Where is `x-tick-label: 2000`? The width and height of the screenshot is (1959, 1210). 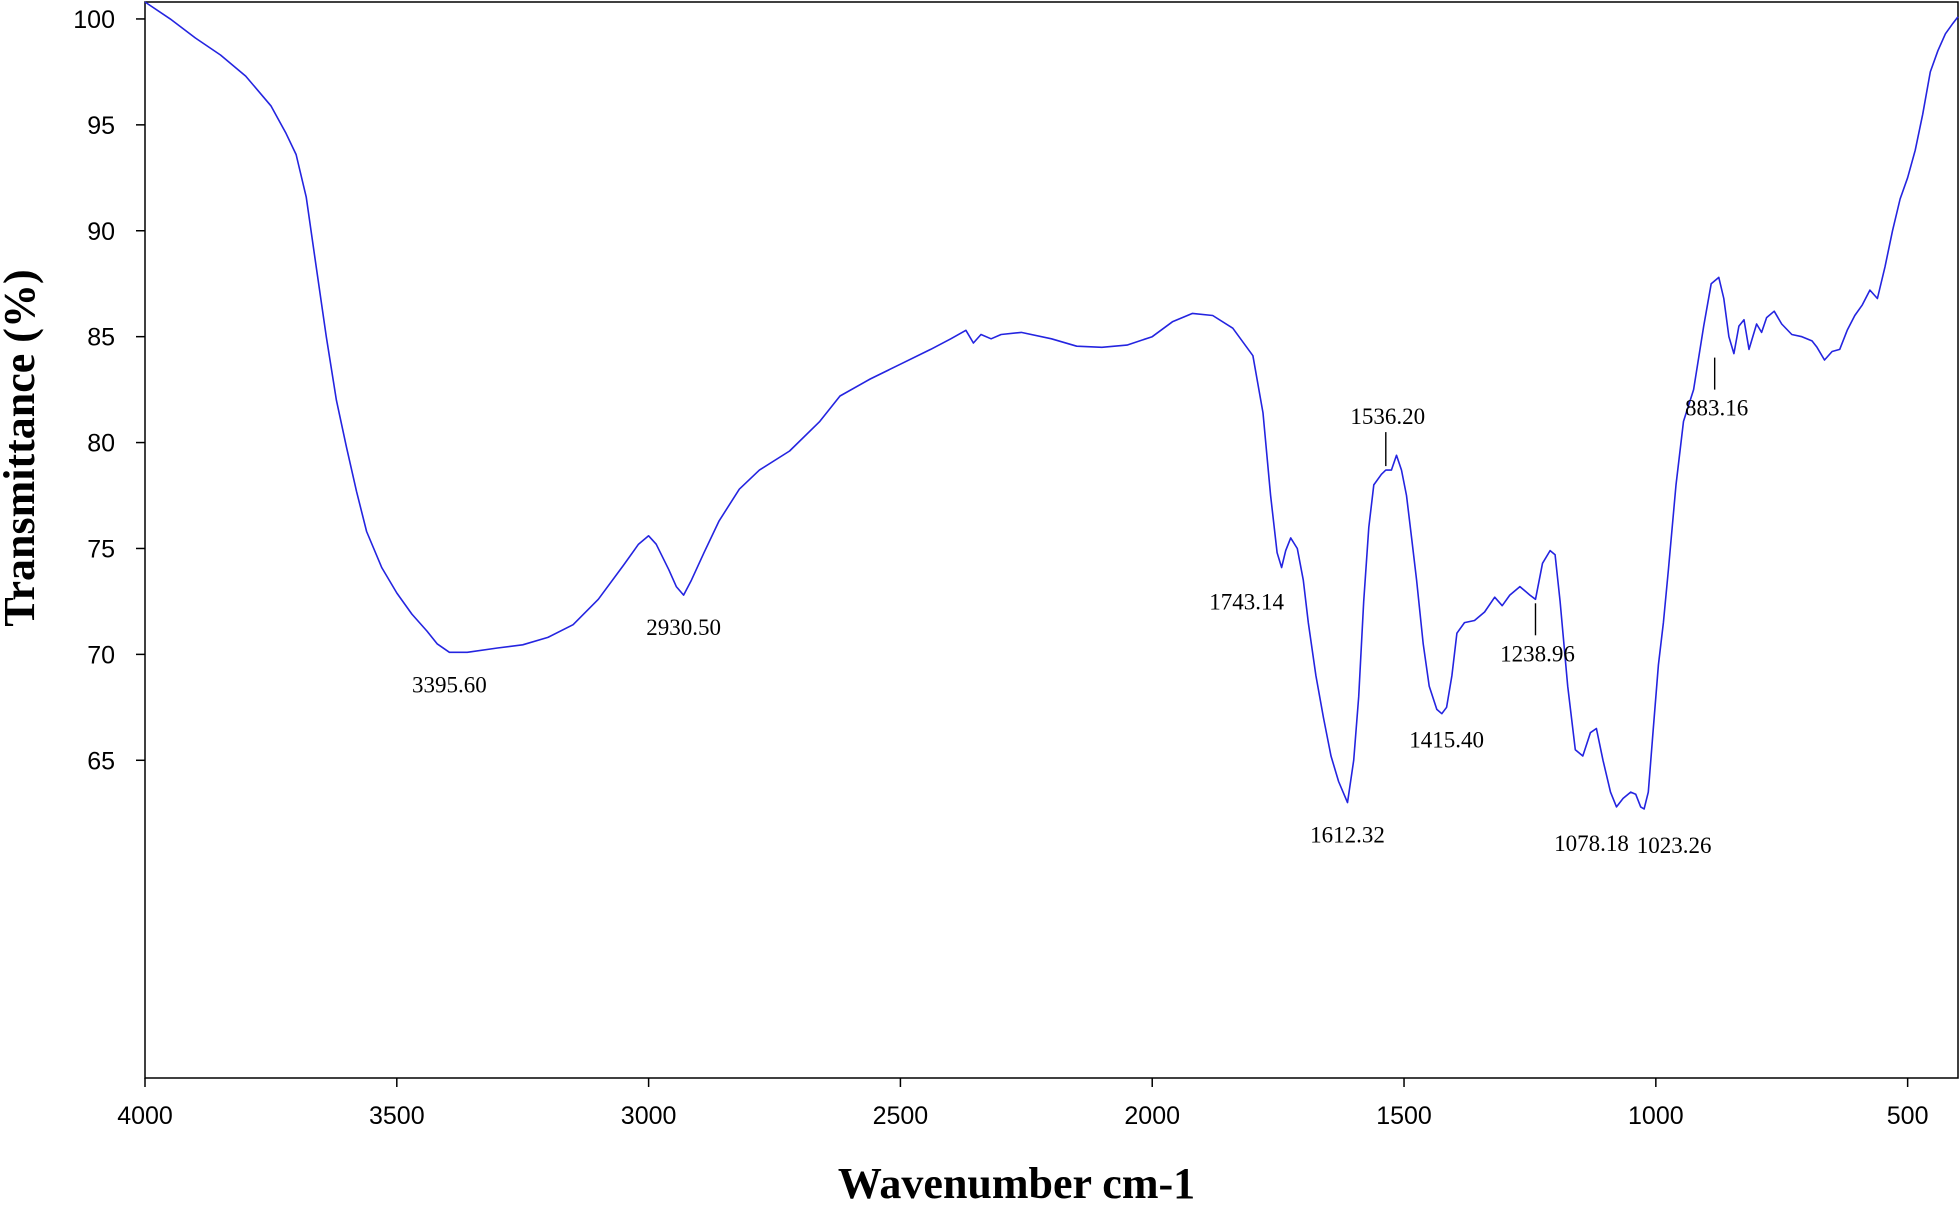
x-tick-label: 2000 is located at coordinates (1152, 1116).